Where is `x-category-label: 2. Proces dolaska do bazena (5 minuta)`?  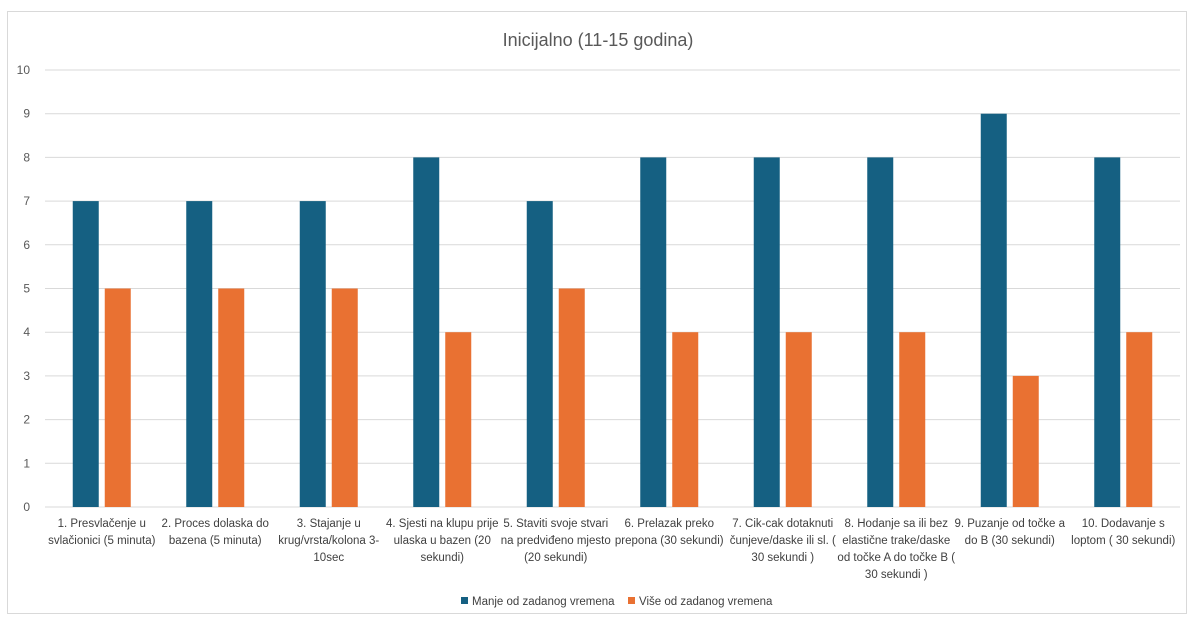 x-category-label: 2. Proces dolaska do bazena (5 minuta) is located at coordinates (215, 532).